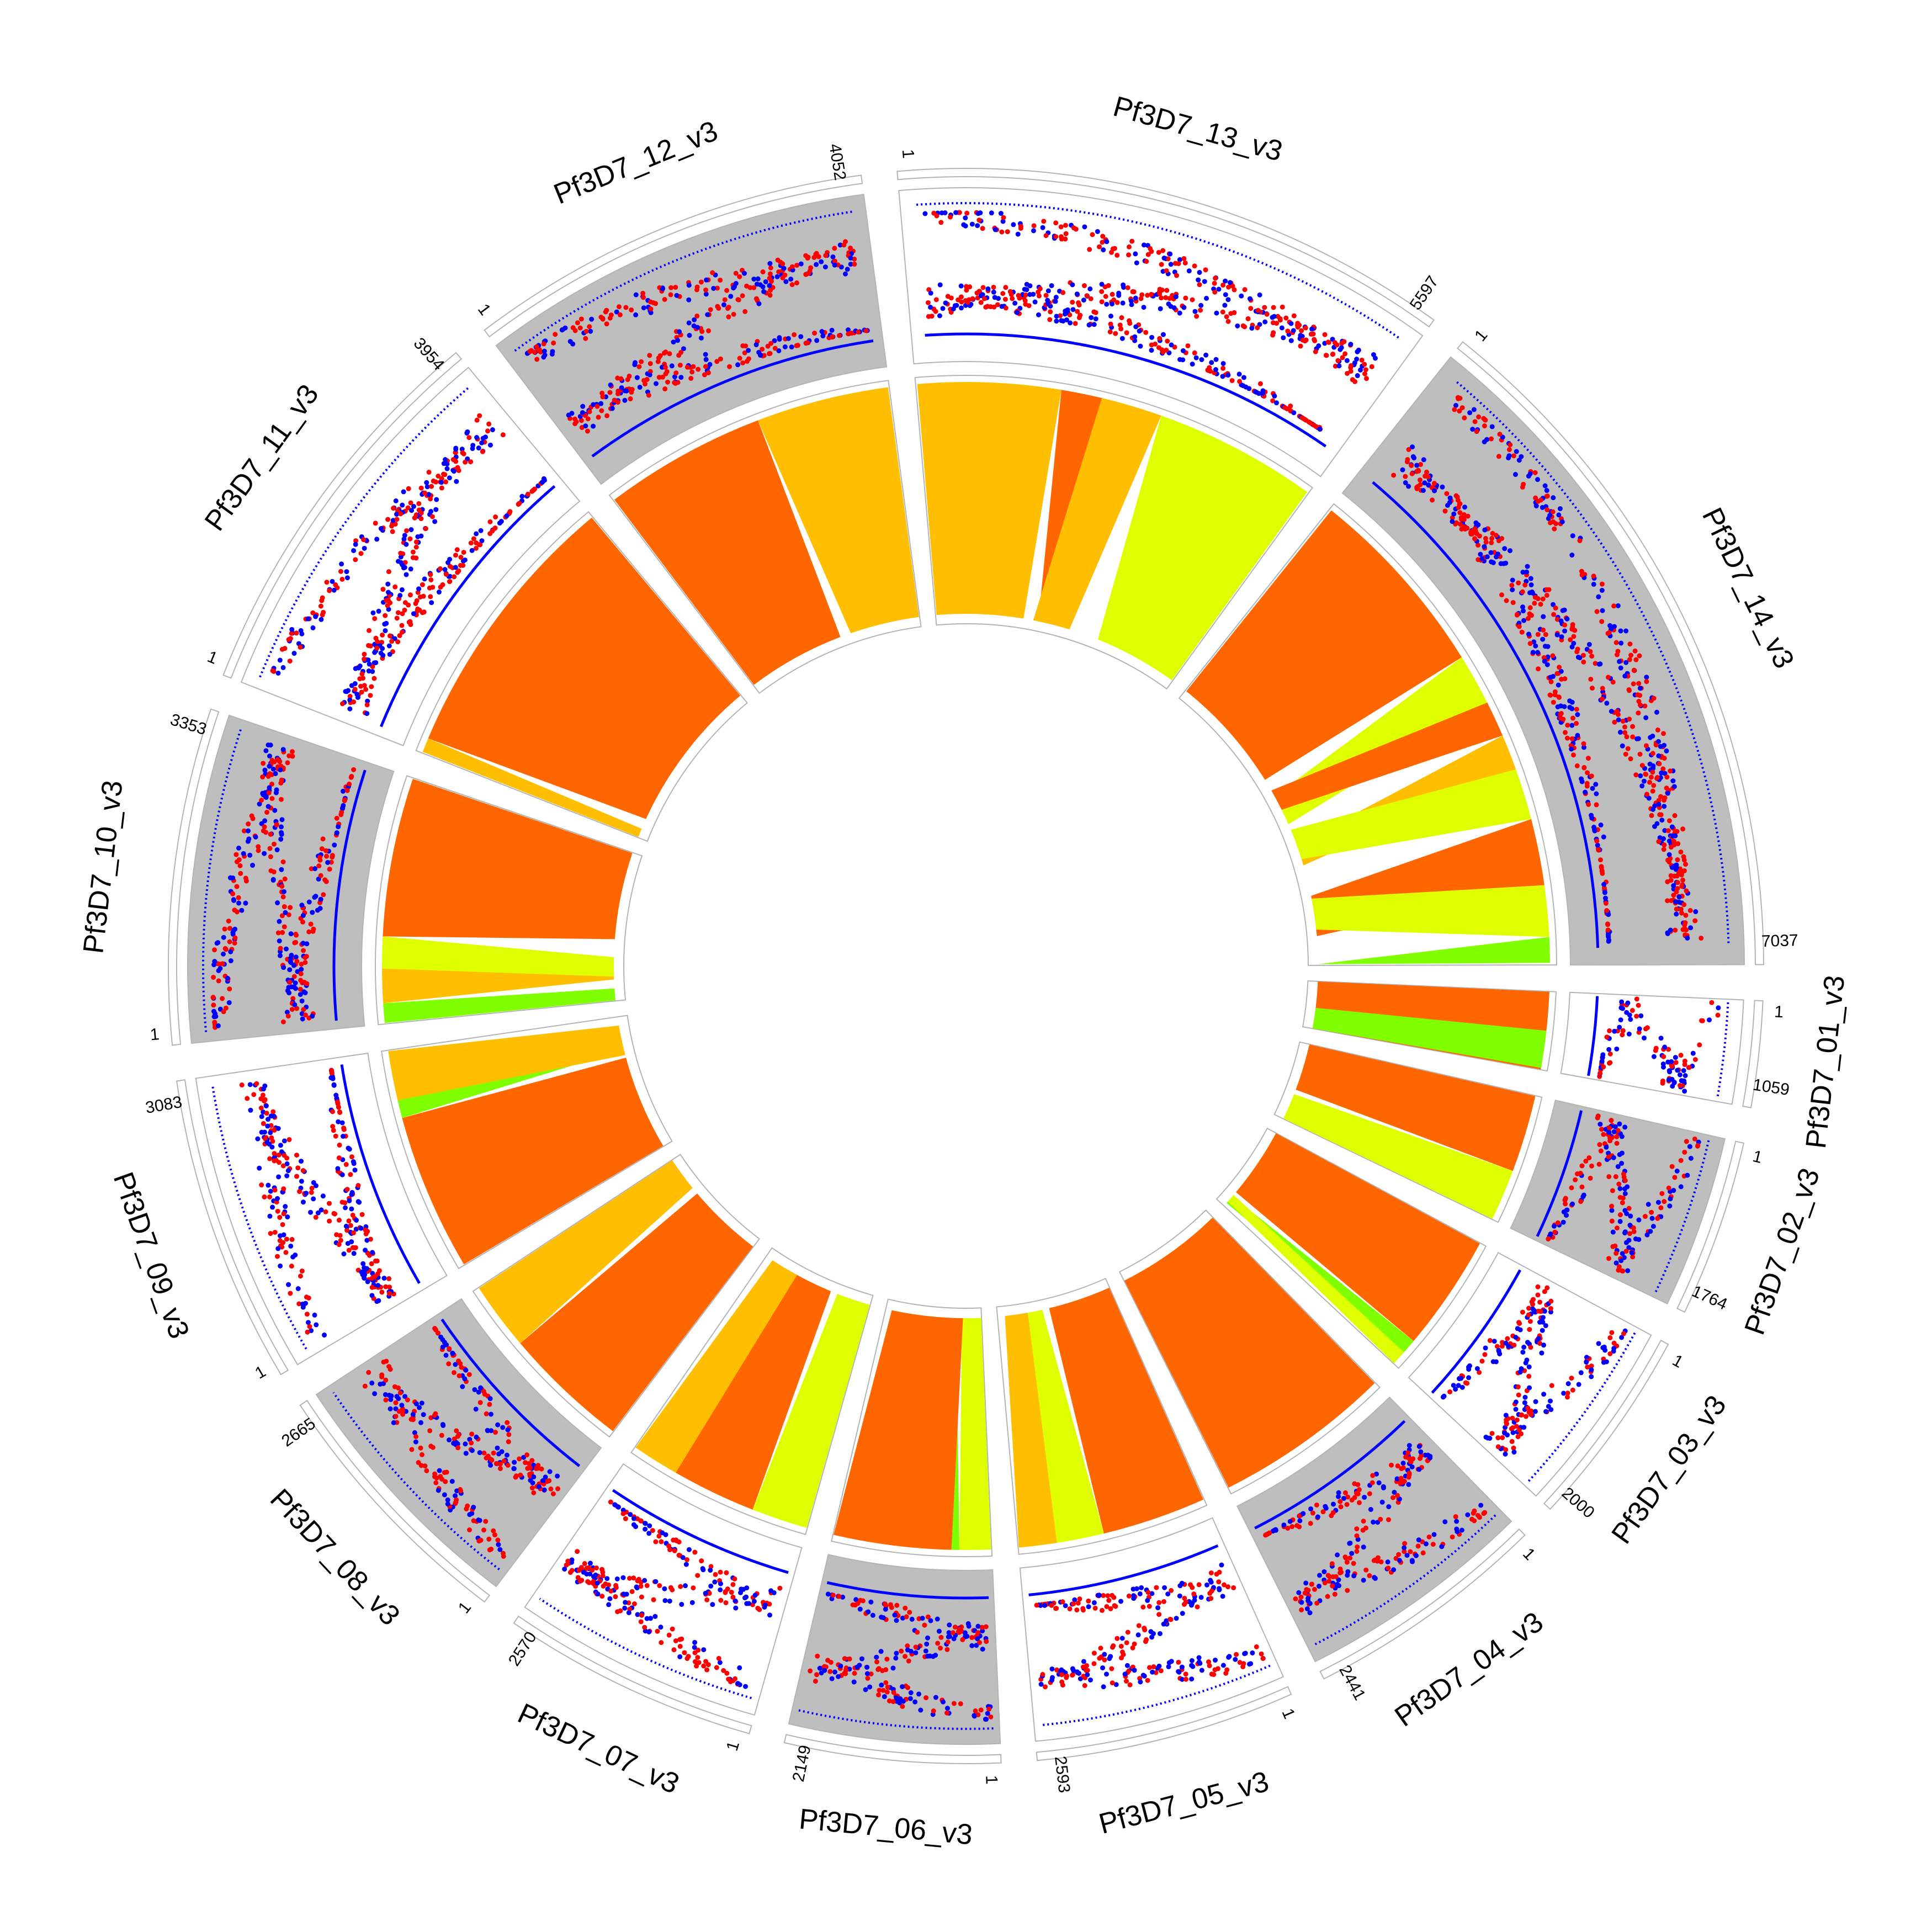  Describe the element at coordinates (1249, 1353) in the screenshot. I see `band-pf3d7-04-v3-dark-orange` at that location.